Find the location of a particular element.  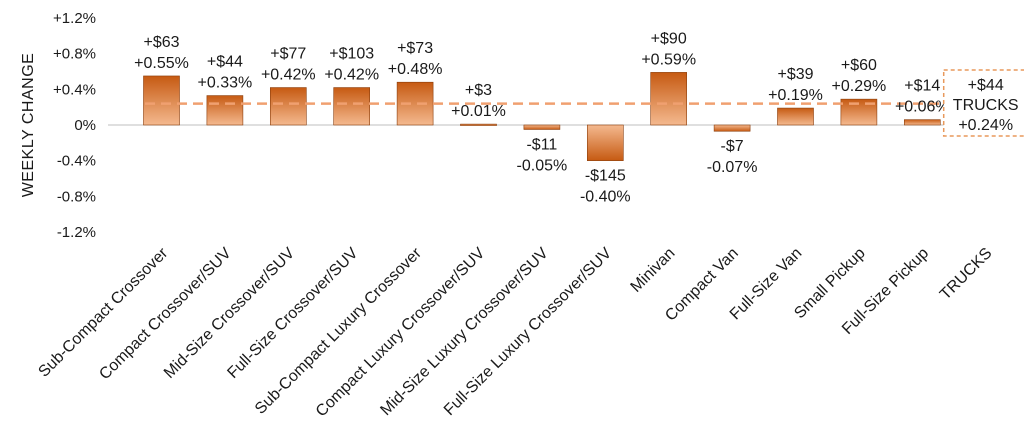

bar-percent-label: +0.29% is located at coordinates (859, 86).